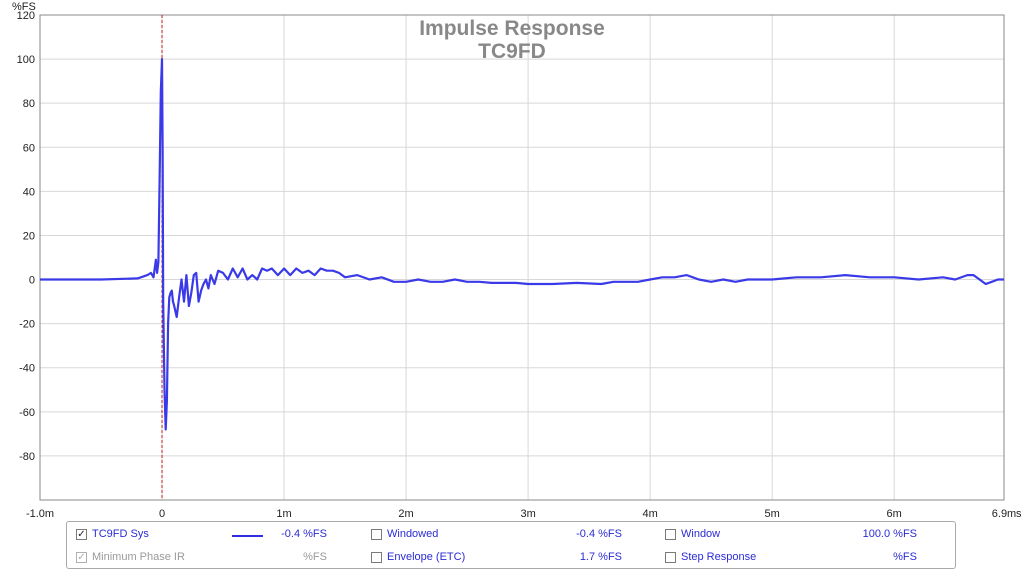  What do you see at coordinates (894, 514) in the screenshot?
I see `x-tick-label: 6m` at bounding box center [894, 514].